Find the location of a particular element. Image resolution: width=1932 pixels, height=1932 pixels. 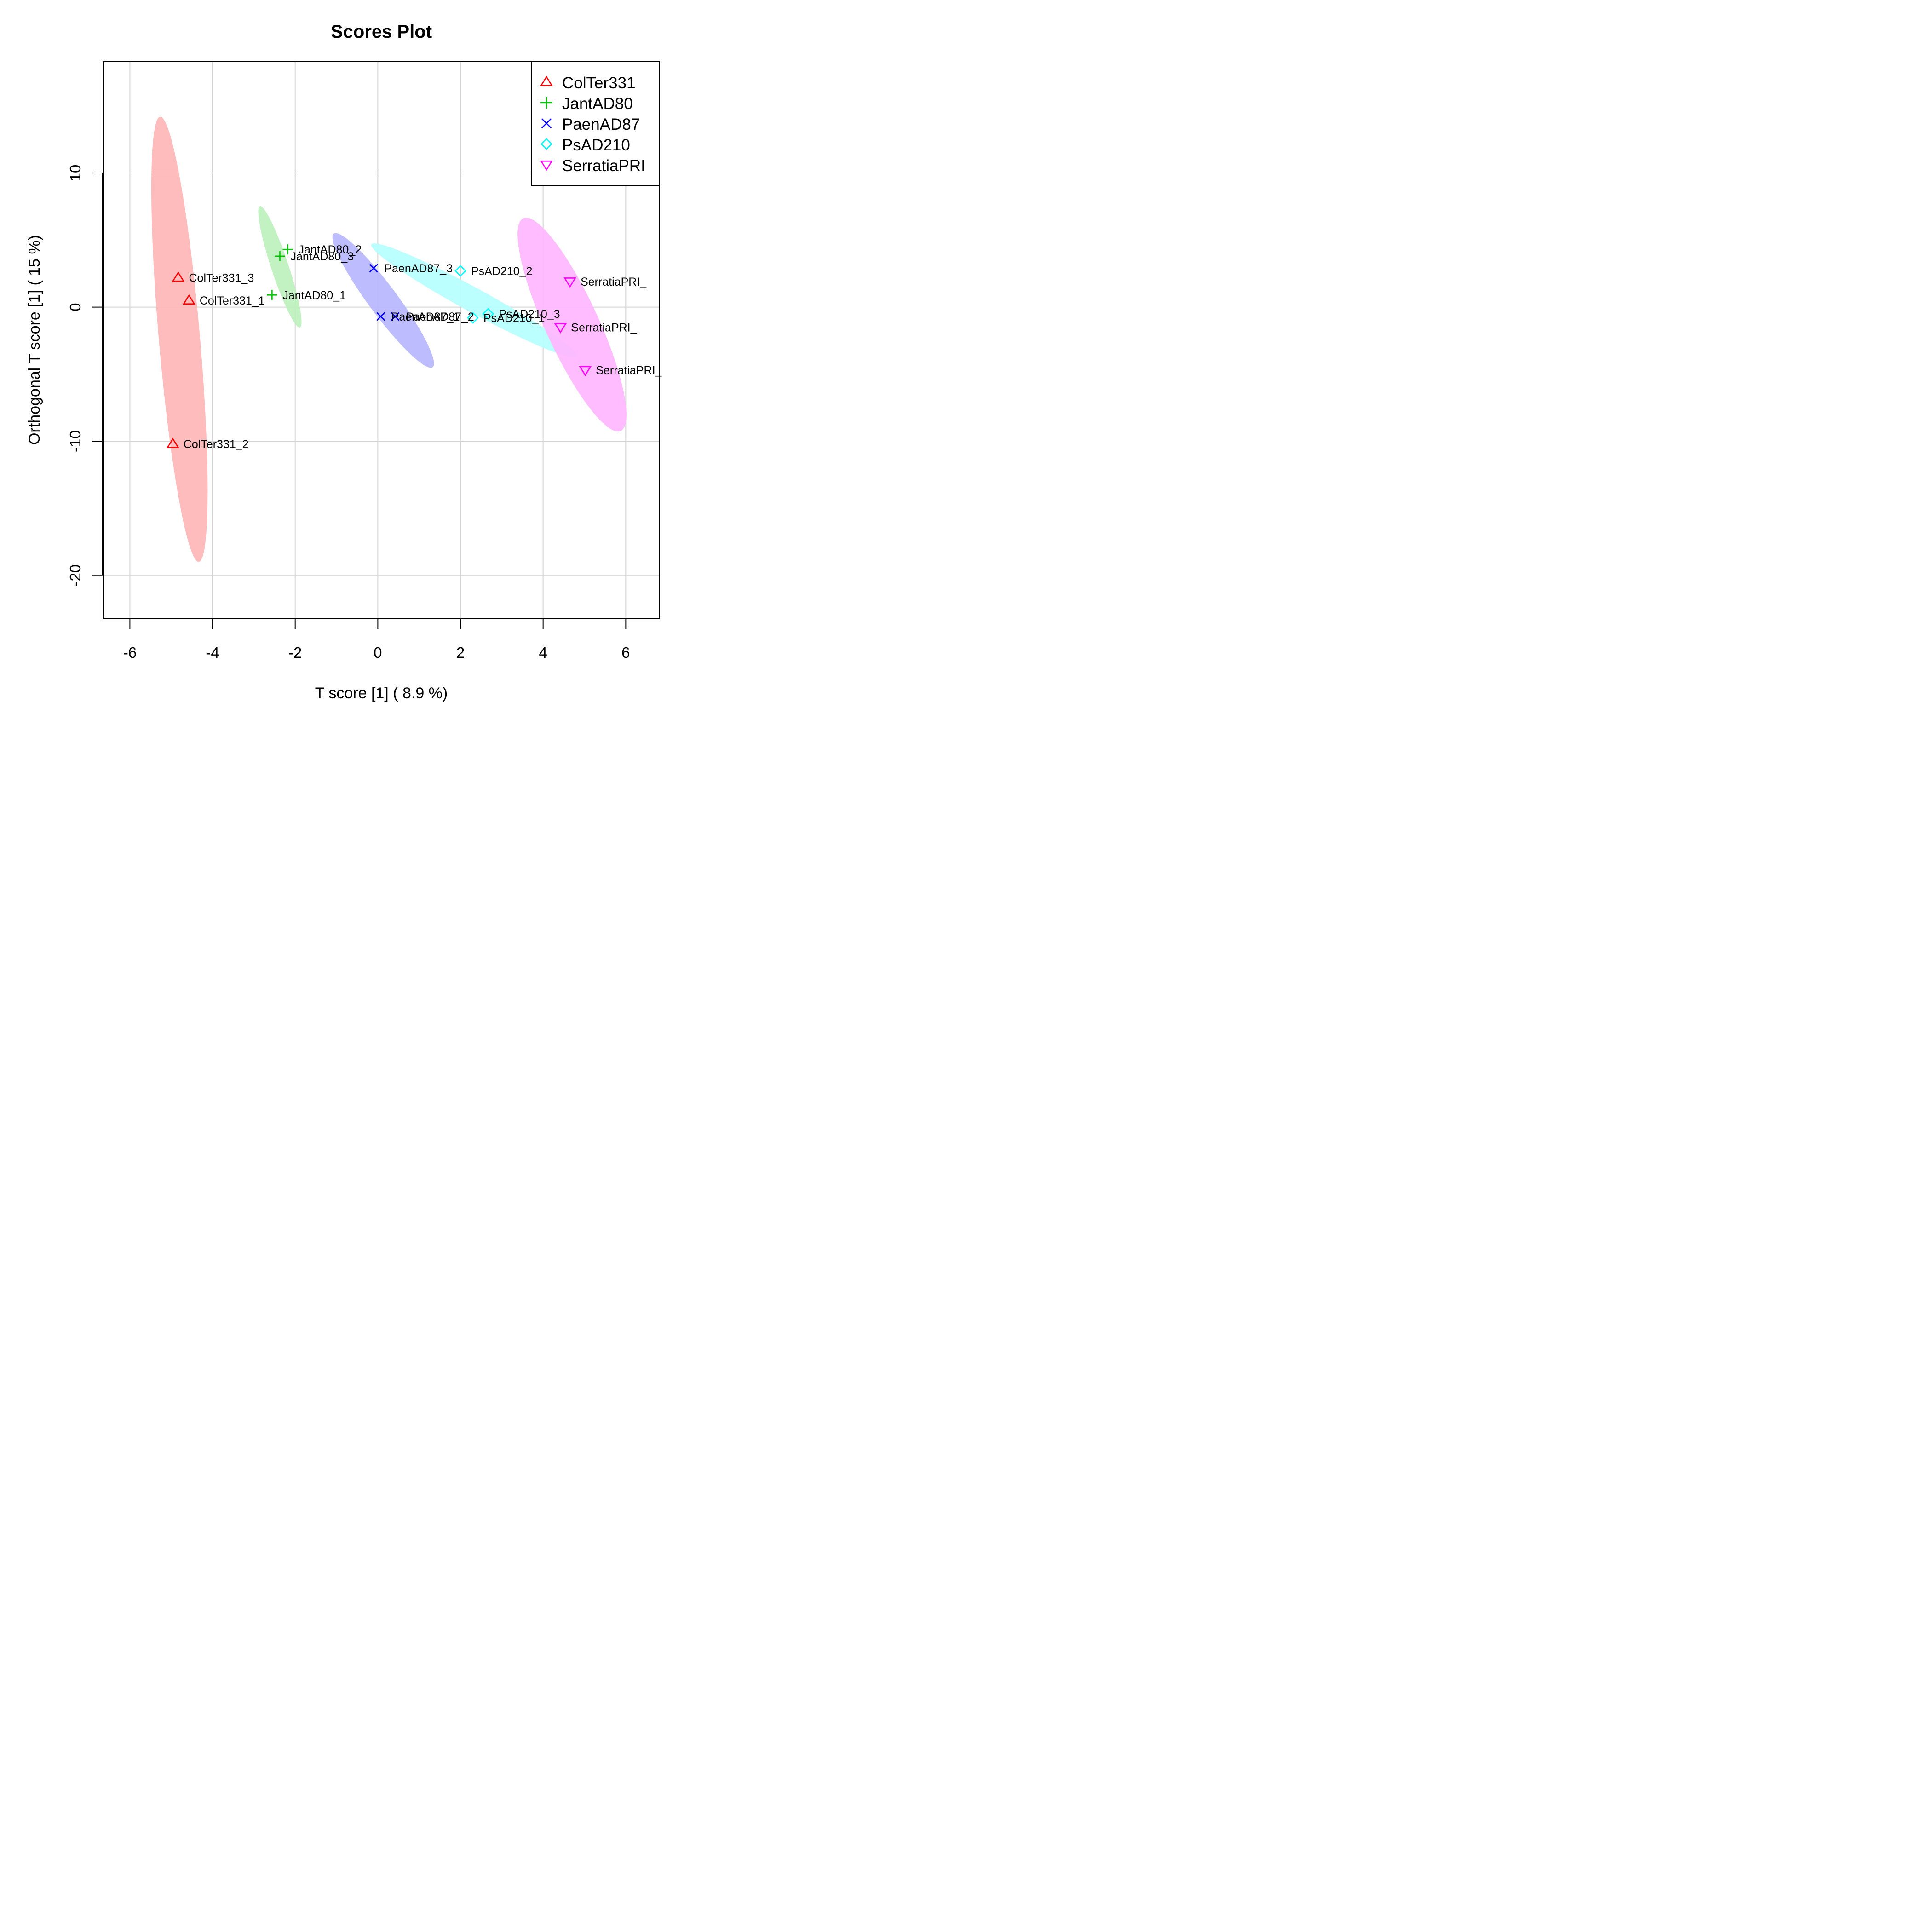

point-label: ColTer331_2 is located at coordinates (216, 444).